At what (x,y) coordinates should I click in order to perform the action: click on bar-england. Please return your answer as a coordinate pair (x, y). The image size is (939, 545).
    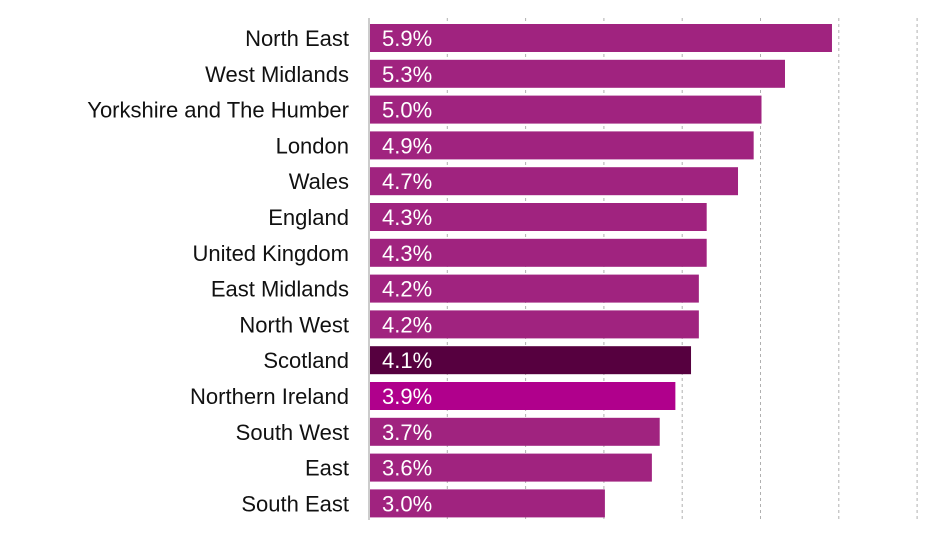
    Looking at the image, I should click on (538, 217).